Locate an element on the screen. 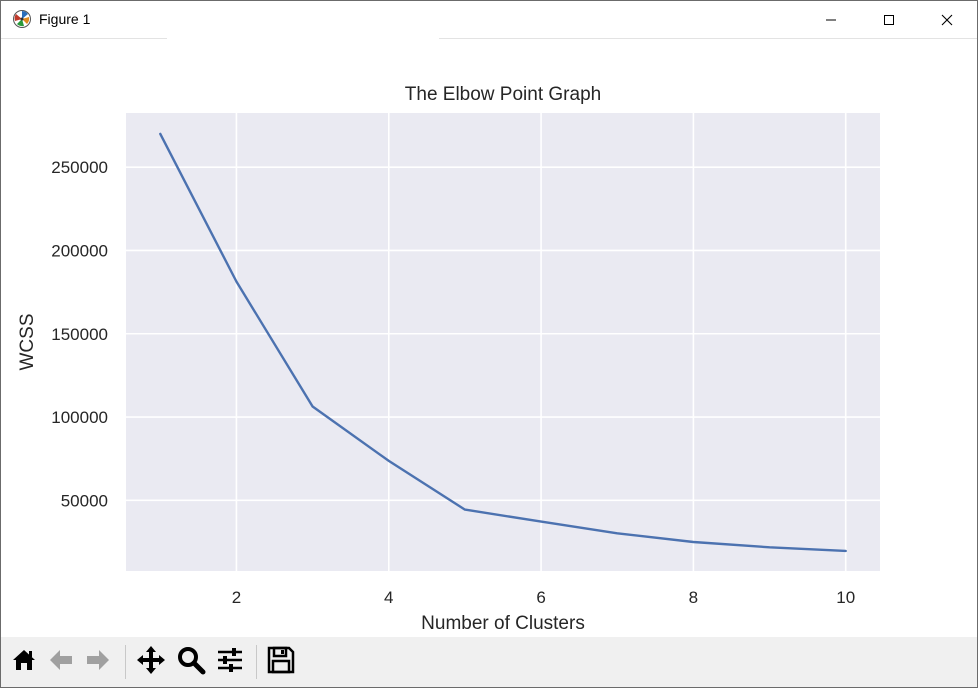 The image size is (978, 688). x-tick-label: 2 is located at coordinates (236, 597).